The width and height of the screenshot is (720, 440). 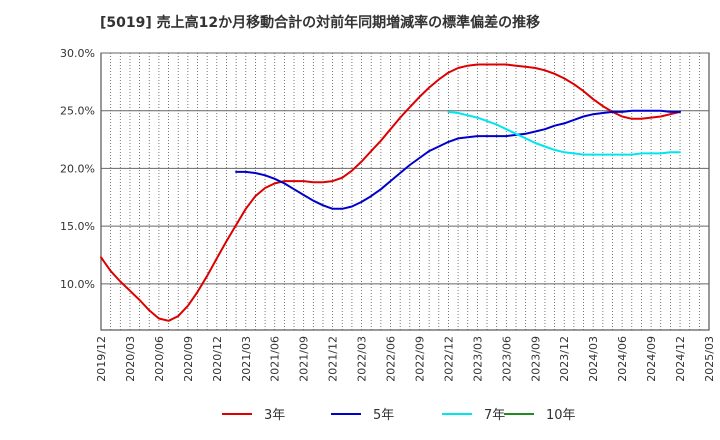 What do you see at coordinates (274, 415) in the screenshot?
I see `legend-label: 3年` at bounding box center [274, 415].